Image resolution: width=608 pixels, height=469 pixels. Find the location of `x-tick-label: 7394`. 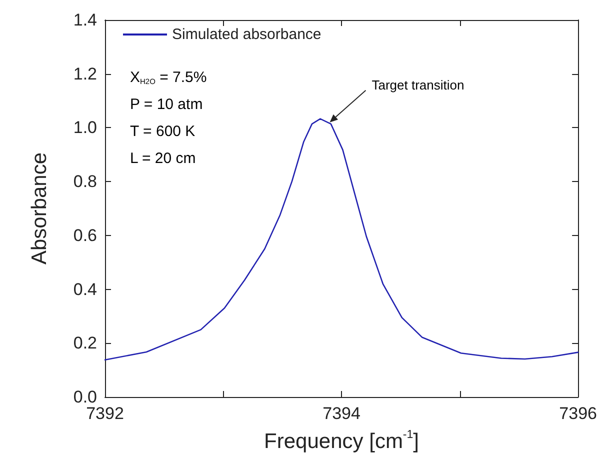

x-tick-label: 7394 is located at coordinates (341, 413).